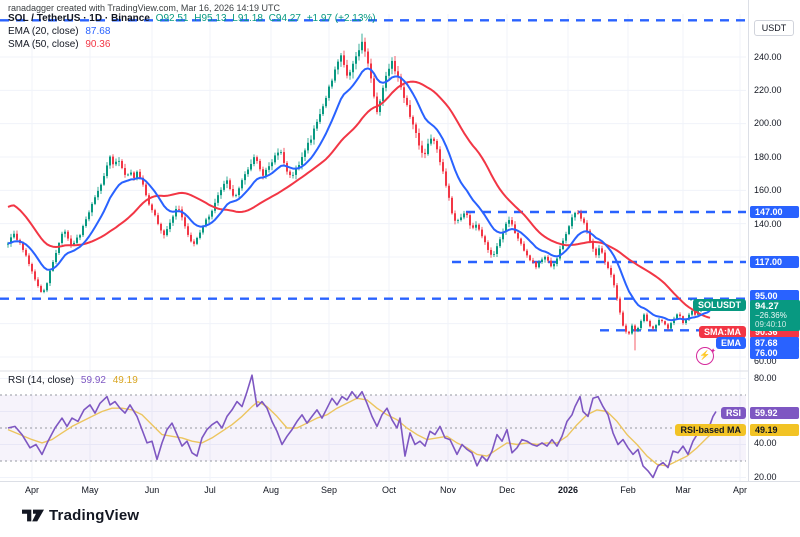 This screenshot has width=800, height=537. I want to click on tradingview-logo: TradingView, so click(80, 515).